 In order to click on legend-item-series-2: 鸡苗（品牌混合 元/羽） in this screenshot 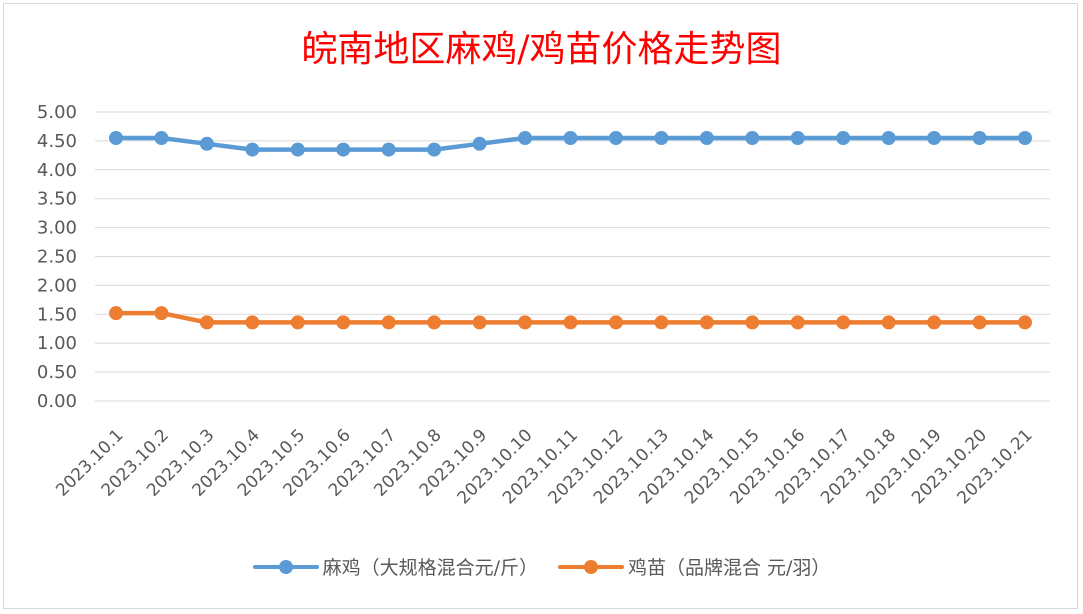, I will do `click(694, 566)`.